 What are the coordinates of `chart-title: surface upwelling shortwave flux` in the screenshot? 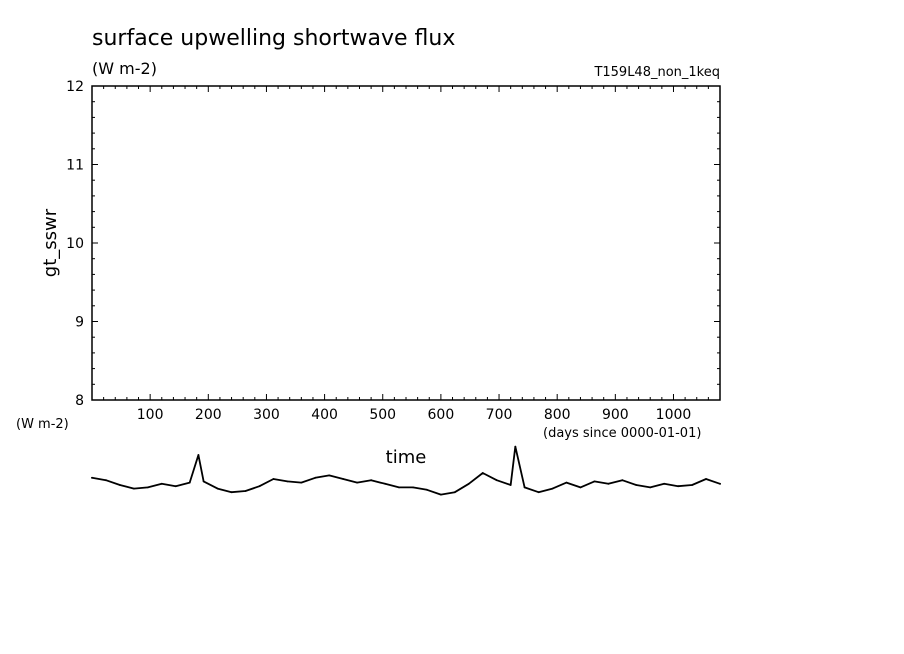 It's located at (273, 38).